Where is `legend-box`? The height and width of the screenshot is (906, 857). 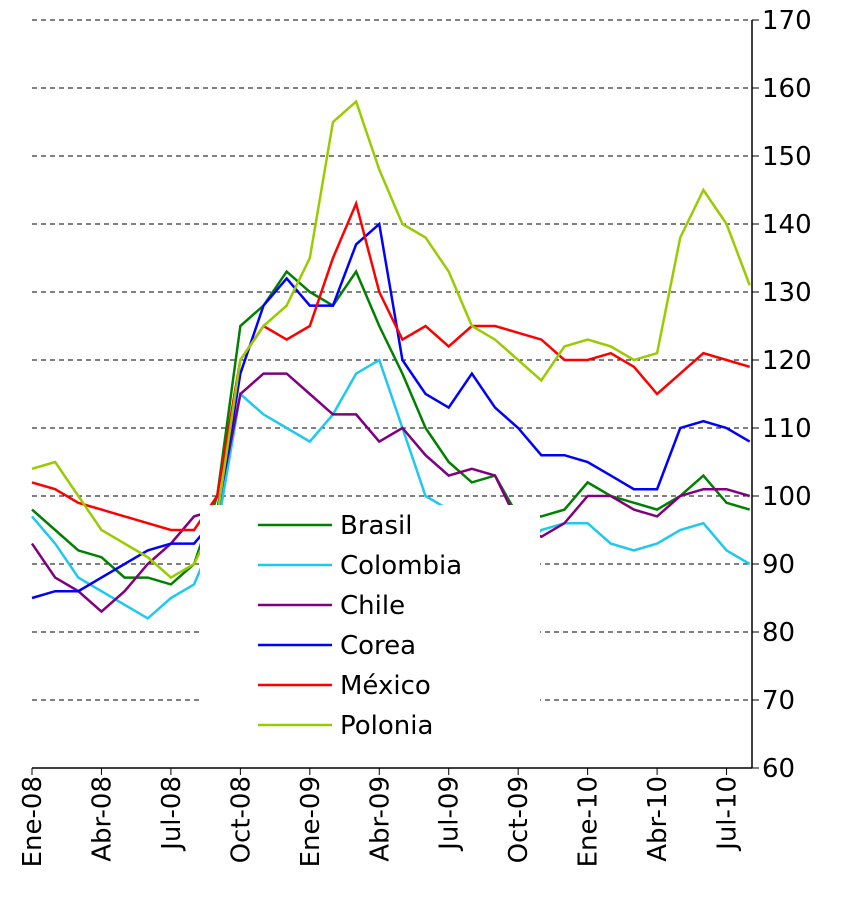
legend-box is located at coordinates (370, 625).